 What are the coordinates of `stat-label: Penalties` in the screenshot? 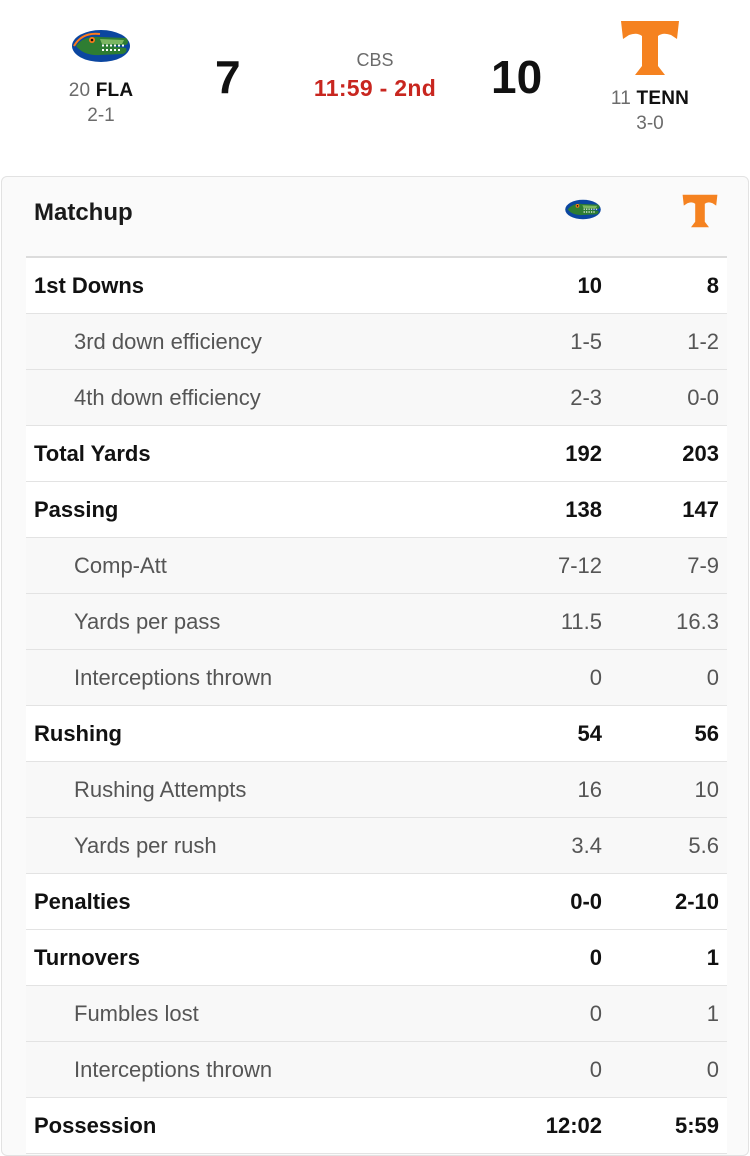 It's located at (82, 901).